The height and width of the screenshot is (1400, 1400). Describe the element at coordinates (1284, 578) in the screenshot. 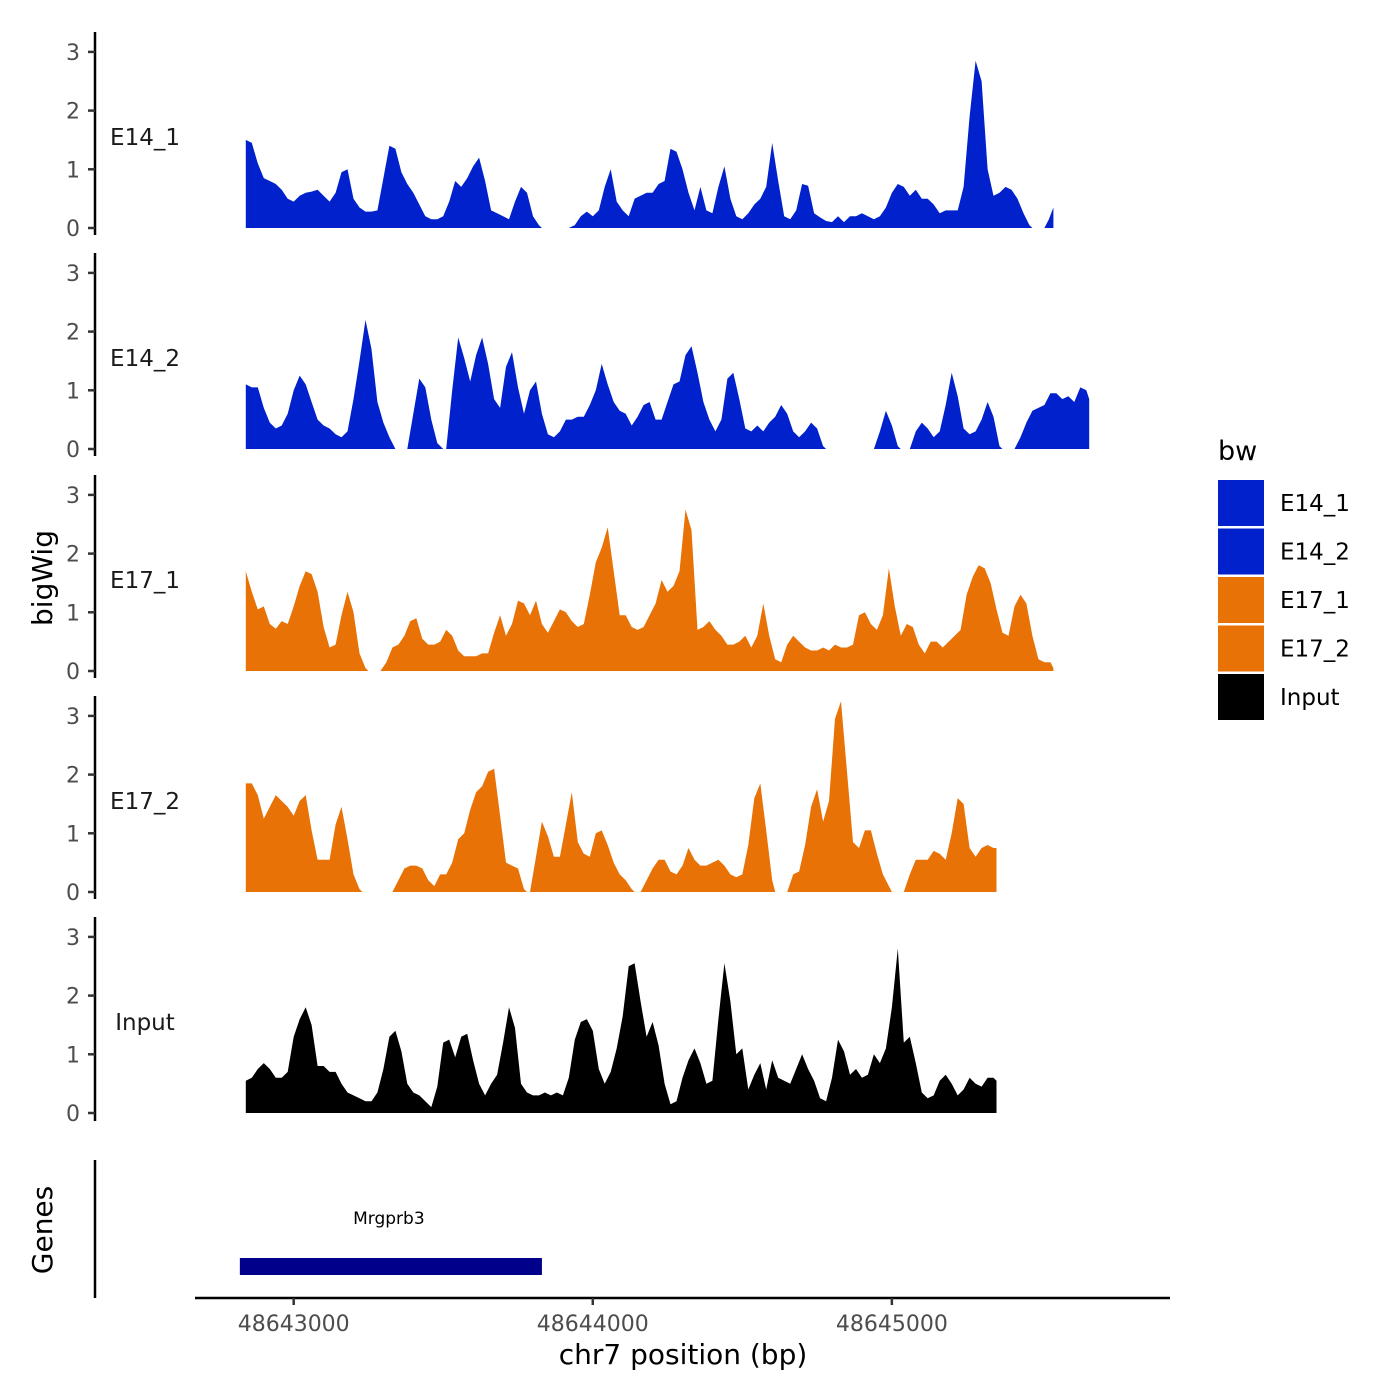

I see `legend: bw E14_1 E14_2 E17_1 E17_2 Input` at that location.